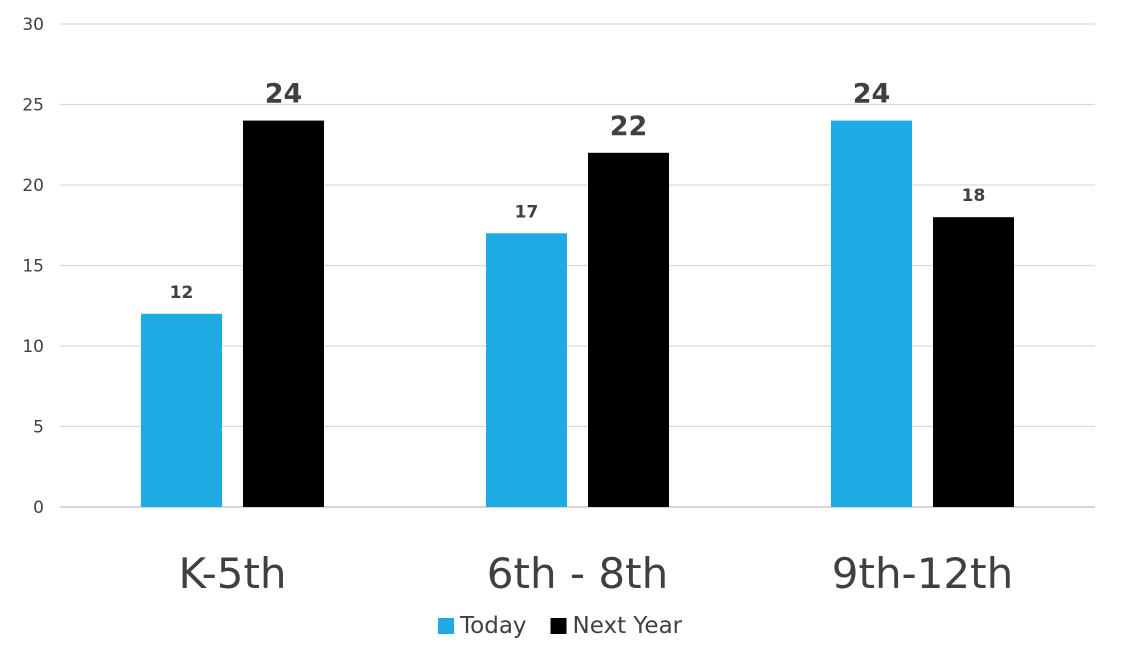 Image resolution: width=1122 pixels, height=646 pixels. What do you see at coordinates (33, 25) in the screenshot?
I see `y-tick-label: 30` at bounding box center [33, 25].